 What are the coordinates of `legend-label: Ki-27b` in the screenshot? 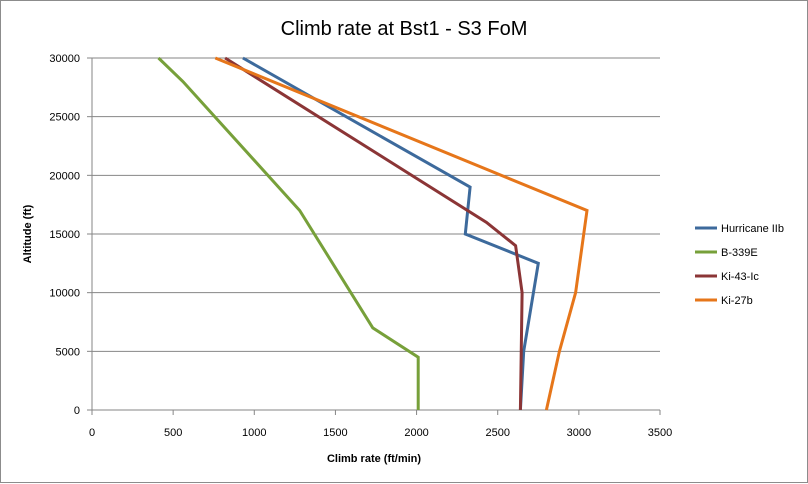 It's located at (737, 301).